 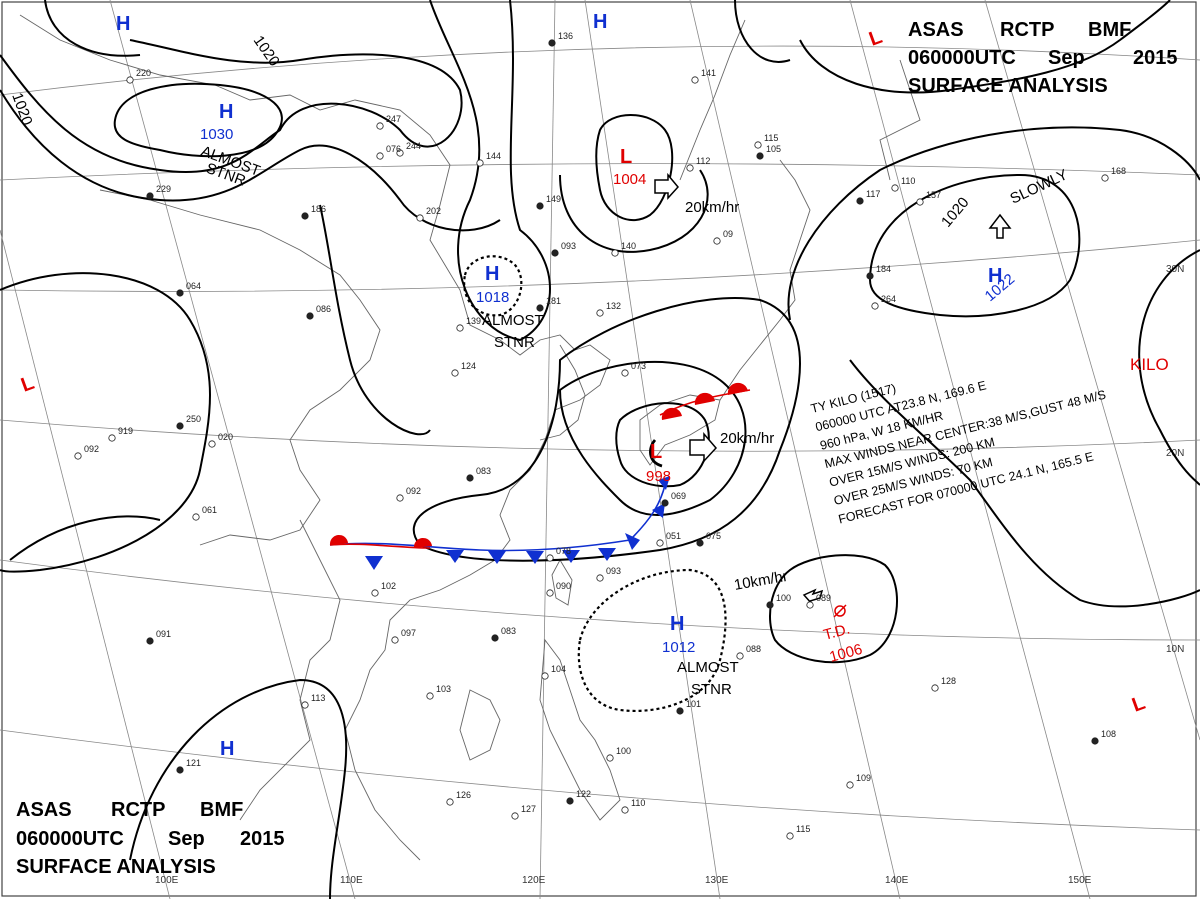 I want to click on japan-honshu, so click(x=765, y=280).